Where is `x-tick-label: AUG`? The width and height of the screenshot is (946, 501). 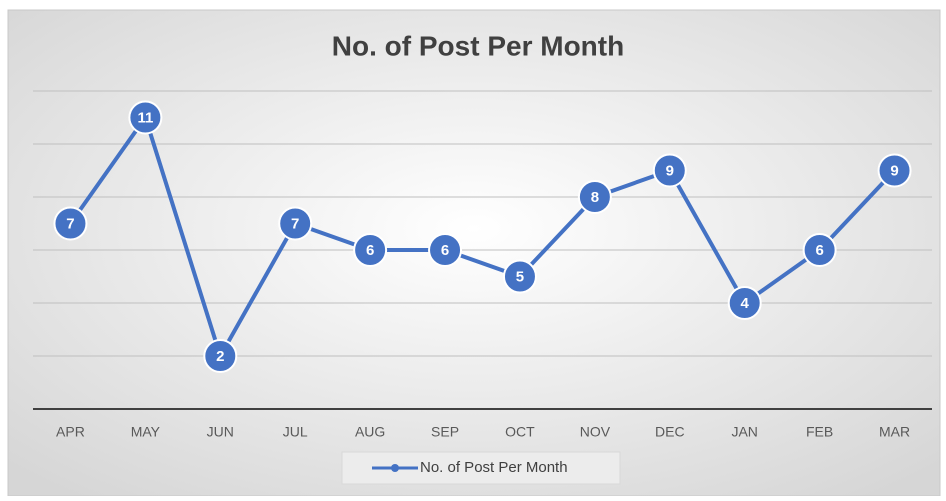 x-tick-label: AUG is located at coordinates (370, 432).